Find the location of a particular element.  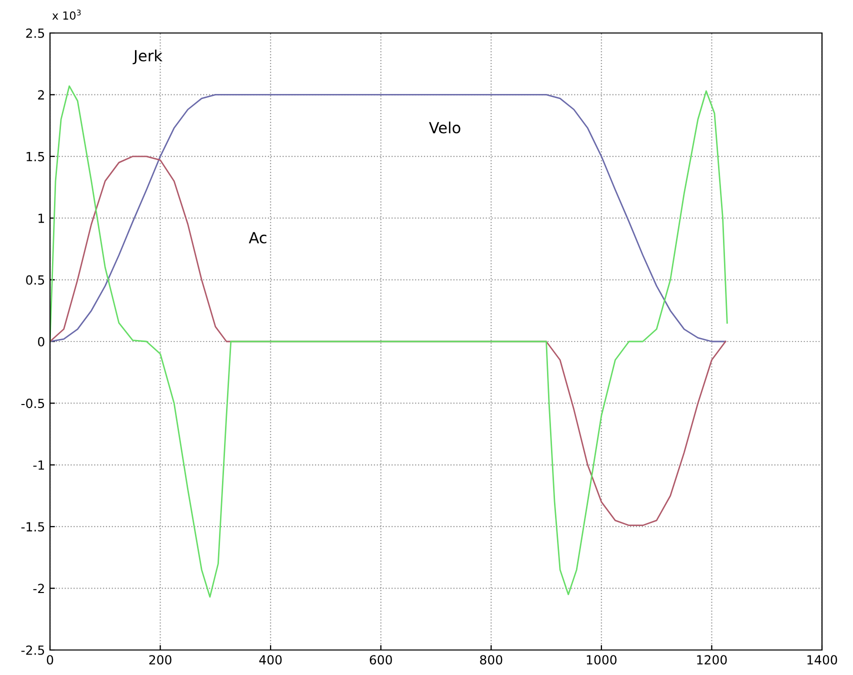

annotation: Ac is located at coordinates (257, 238).